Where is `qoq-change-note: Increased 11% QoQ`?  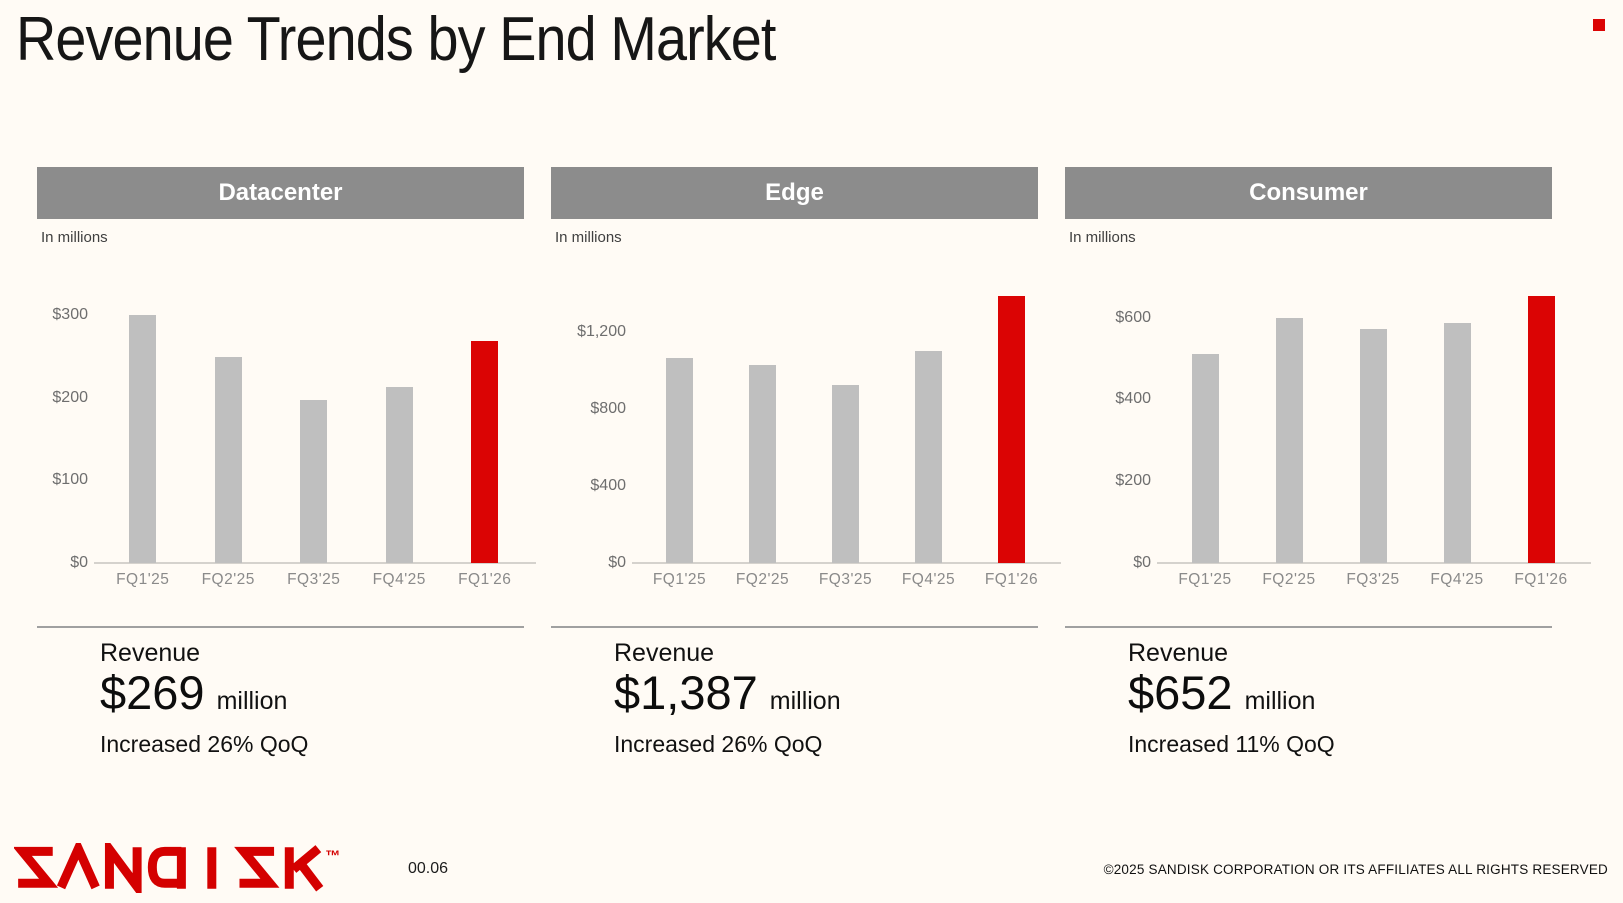
qoq-change-note: Increased 11% QoQ is located at coordinates (1231, 744).